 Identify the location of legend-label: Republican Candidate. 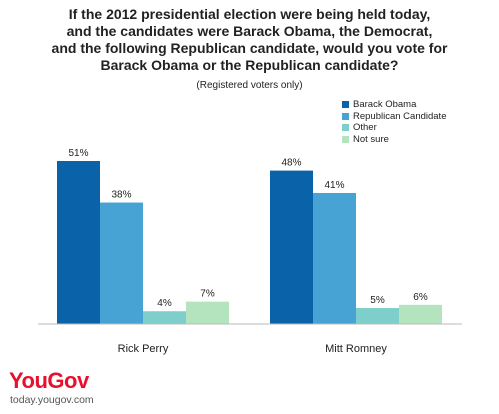
(400, 116).